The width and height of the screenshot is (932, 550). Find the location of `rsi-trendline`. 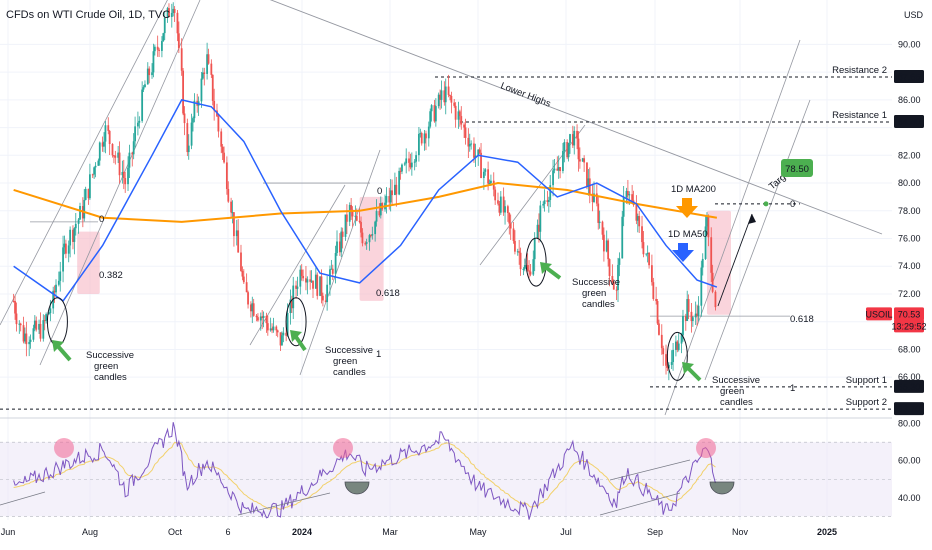

rsi-trendline is located at coordinates (284, 504).